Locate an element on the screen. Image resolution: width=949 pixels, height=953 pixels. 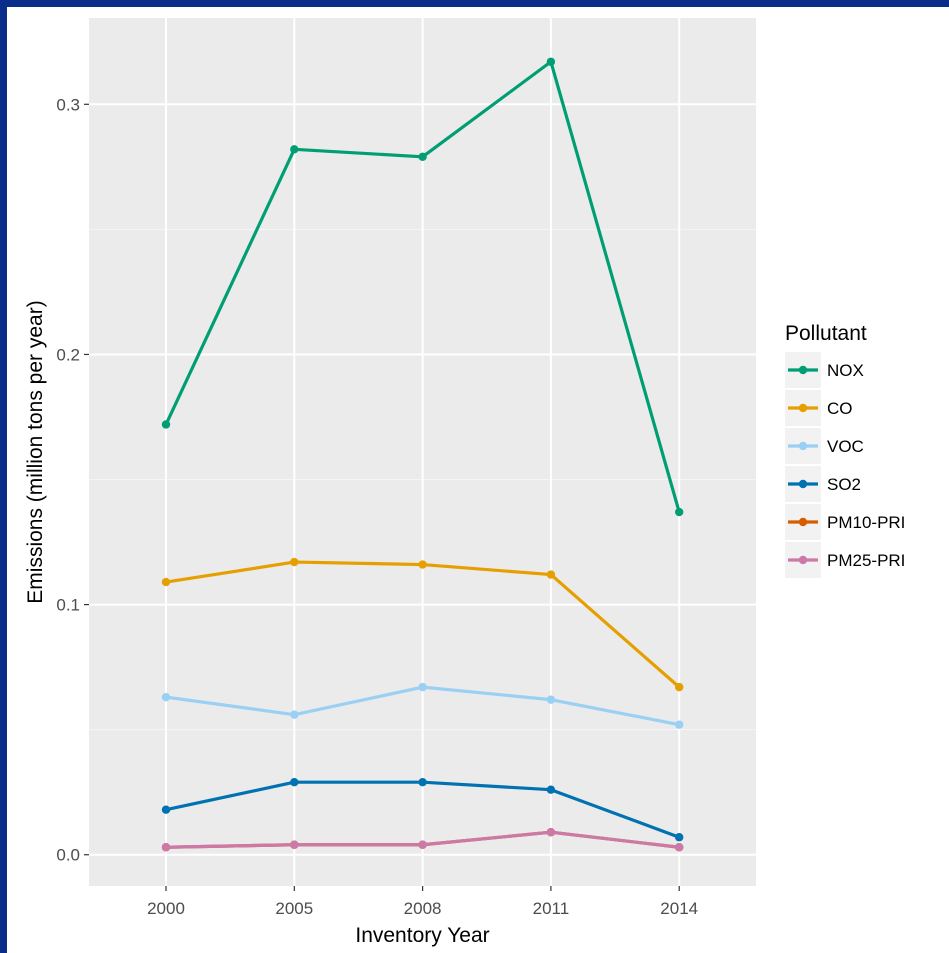
x-tick-label: 2008 is located at coordinates (423, 908).